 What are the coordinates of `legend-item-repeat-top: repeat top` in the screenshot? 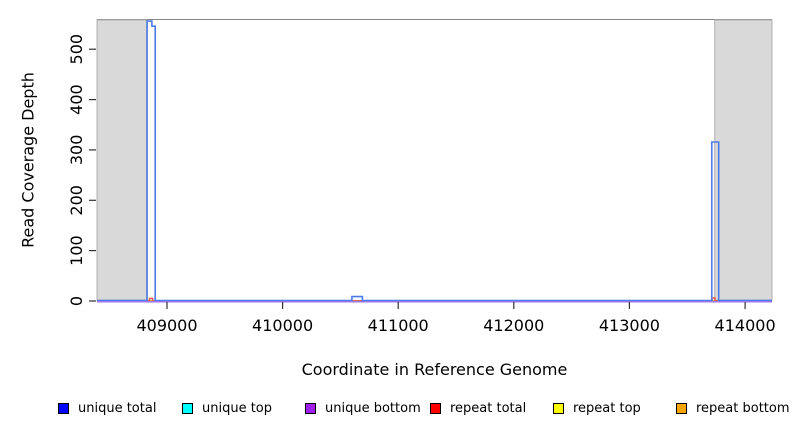 It's located at (597, 408).